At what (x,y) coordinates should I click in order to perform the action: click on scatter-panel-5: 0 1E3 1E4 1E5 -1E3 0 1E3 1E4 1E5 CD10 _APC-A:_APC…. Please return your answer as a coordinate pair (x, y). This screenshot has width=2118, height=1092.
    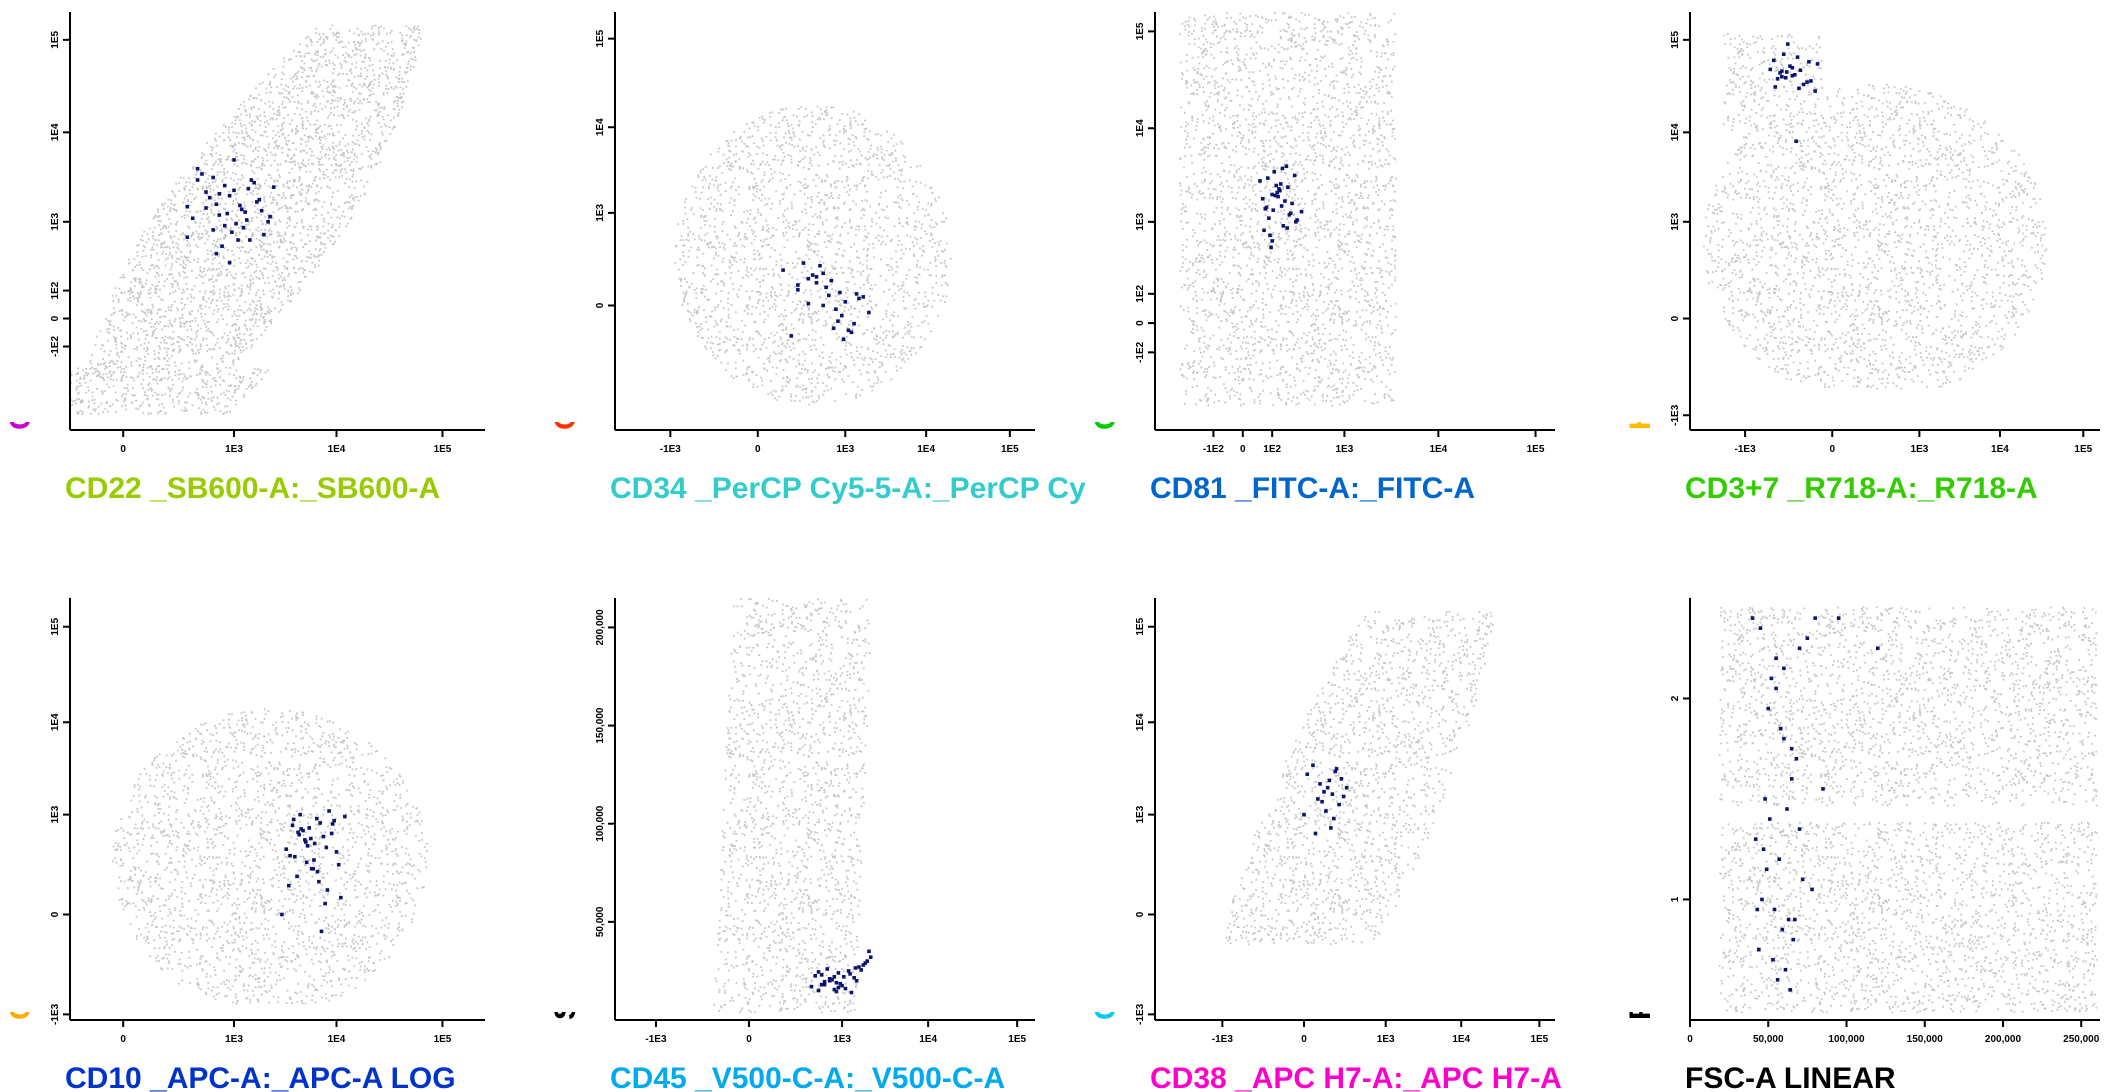
    Looking at the image, I should click on (244, 845).